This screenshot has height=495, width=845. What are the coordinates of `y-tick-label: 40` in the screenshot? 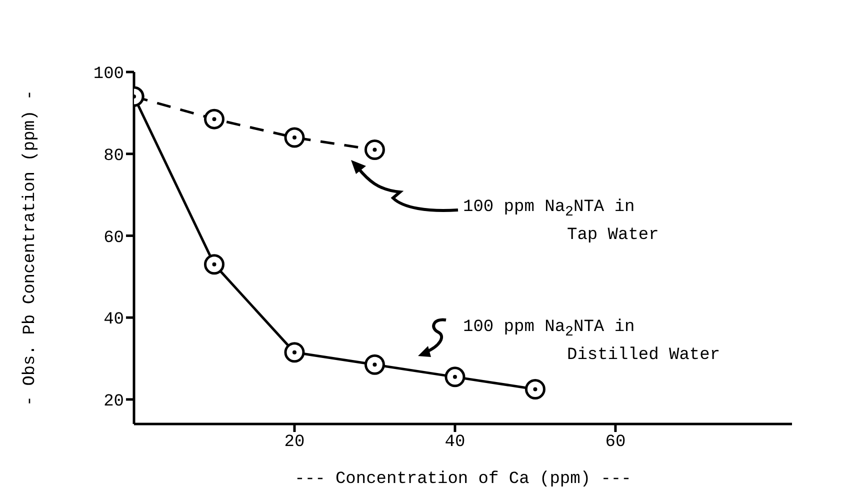 It's located at (114, 320).